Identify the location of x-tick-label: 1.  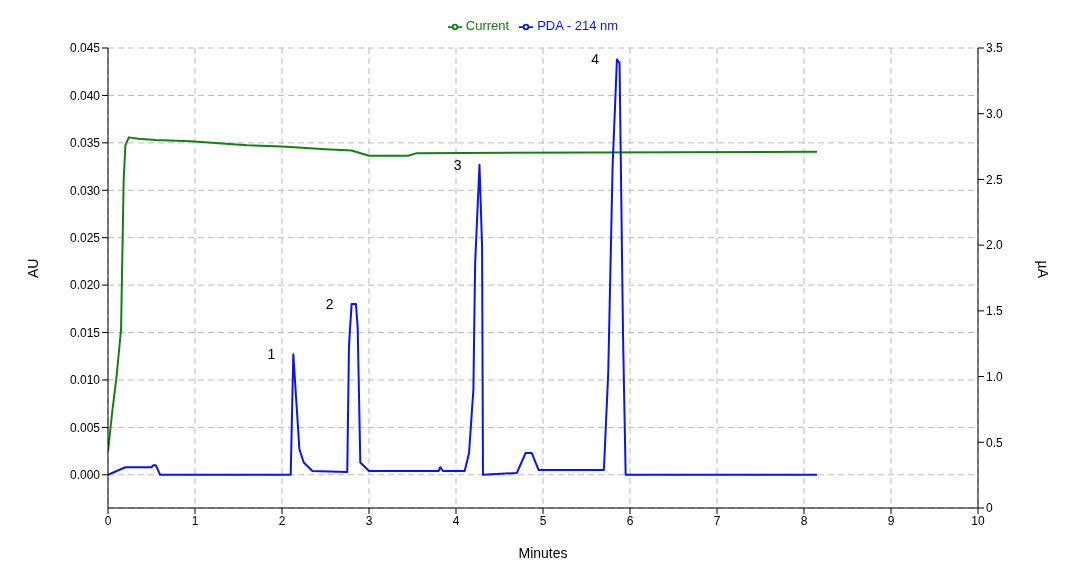
(195, 520).